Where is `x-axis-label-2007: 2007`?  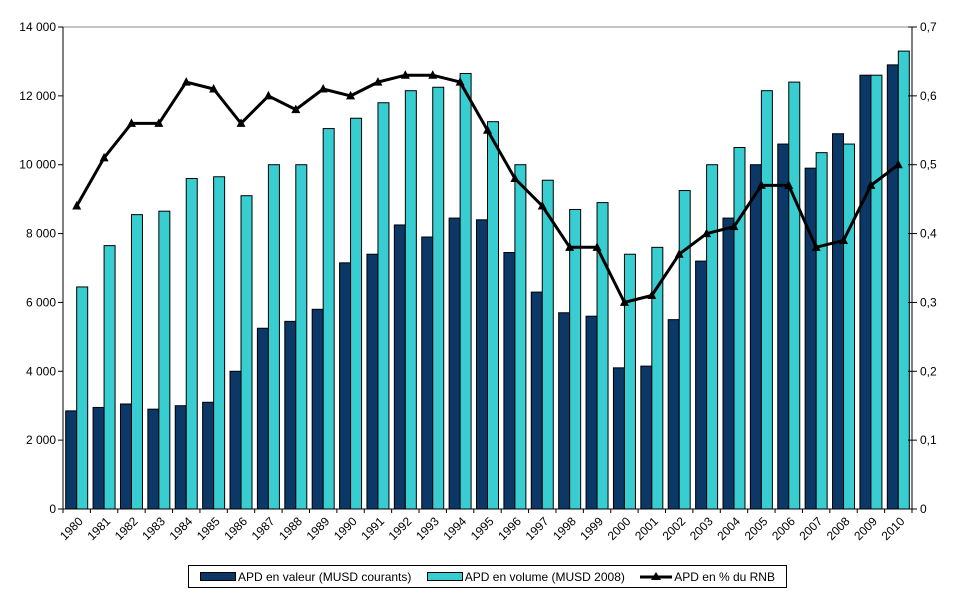 x-axis-label-2007: 2007 is located at coordinates (810, 528).